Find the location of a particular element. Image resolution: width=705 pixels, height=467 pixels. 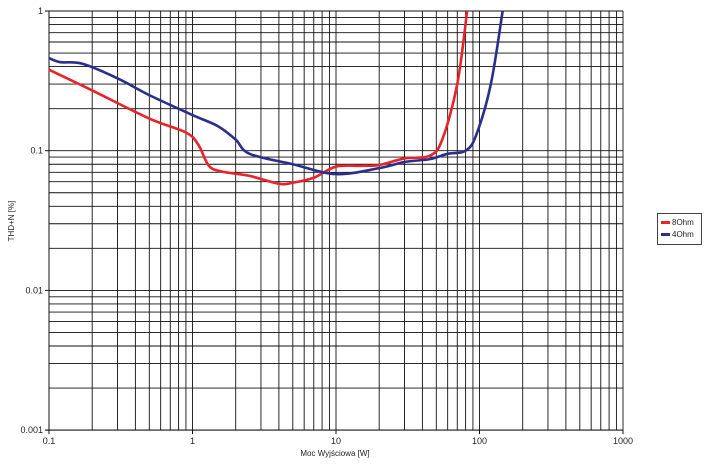

y-tick-label: 0.01 is located at coordinates (34, 290).